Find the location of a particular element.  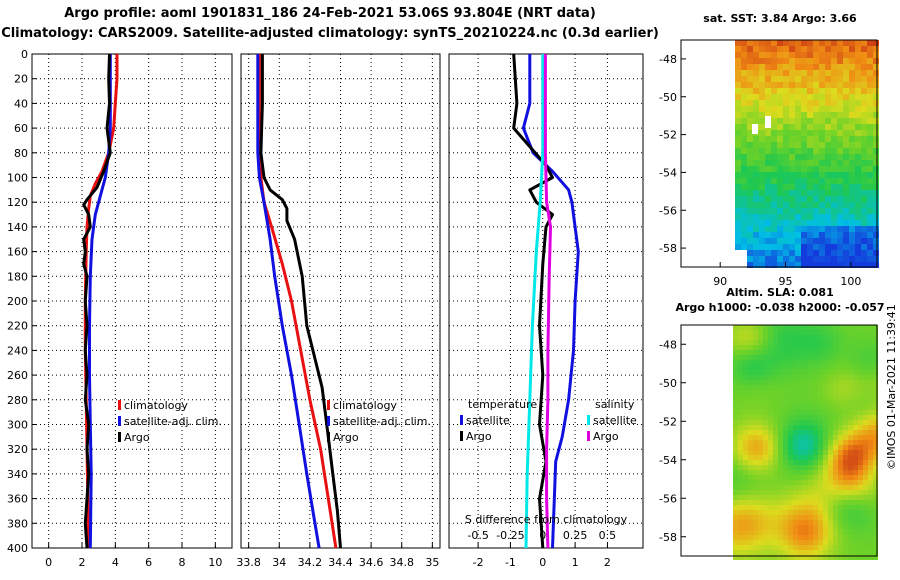

y-tick-label: 200 is located at coordinates (17, 301).